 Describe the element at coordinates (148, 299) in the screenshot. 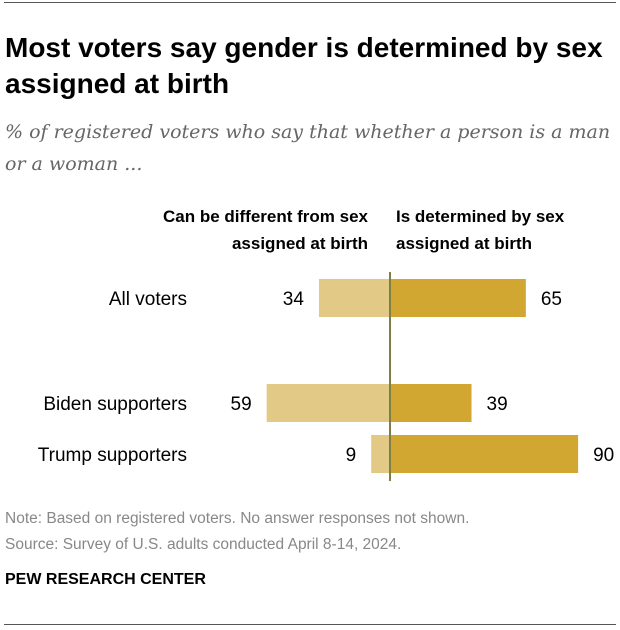

I see `category-label: All voters` at that location.